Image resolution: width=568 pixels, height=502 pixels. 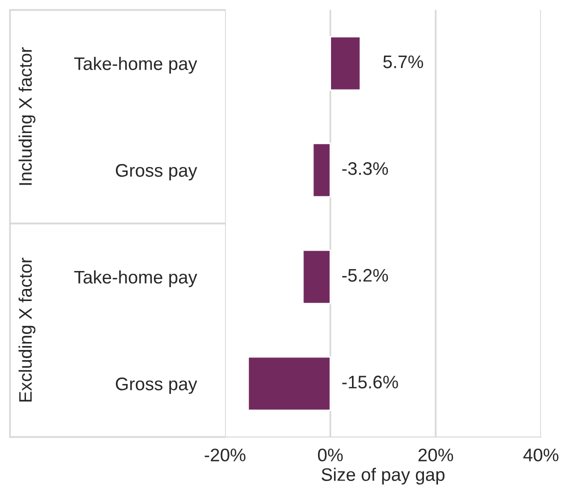 I want to click on data-label: -15.6%, so click(x=370, y=382).